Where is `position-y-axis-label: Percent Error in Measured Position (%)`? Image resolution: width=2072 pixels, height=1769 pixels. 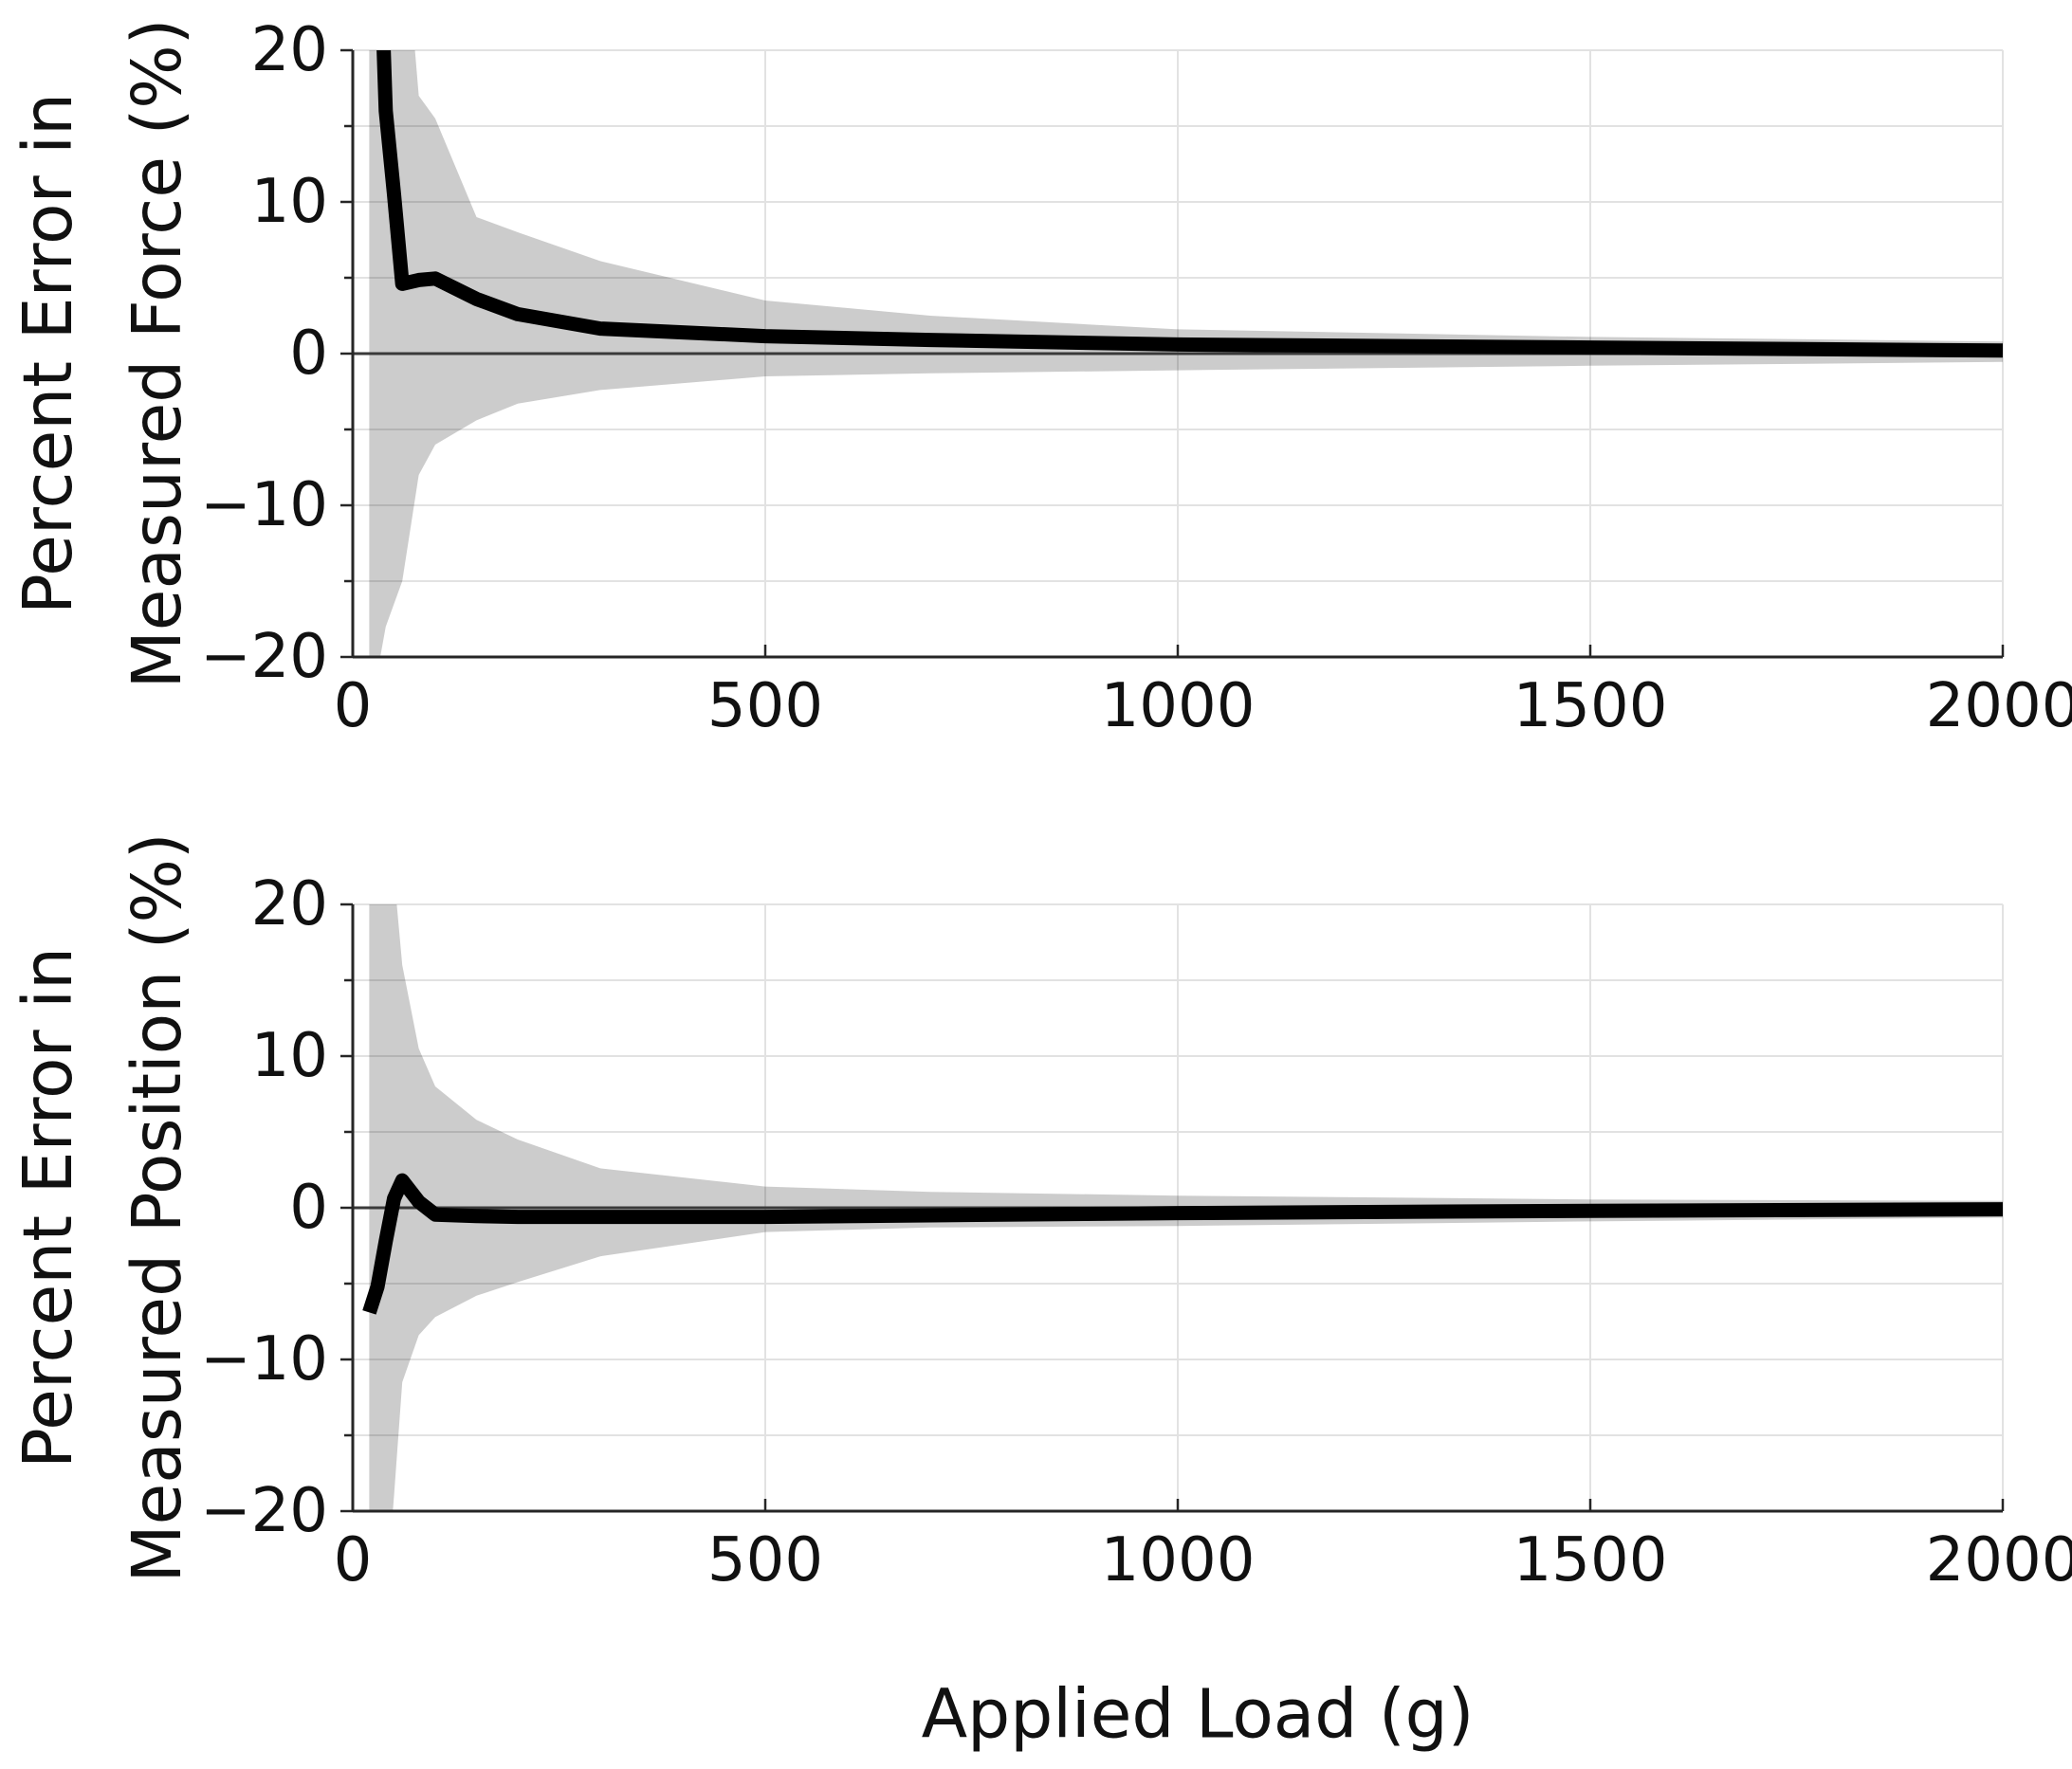 position-y-axis-label: Percent Error in Measured Position (%) is located at coordinates (102, 1207).